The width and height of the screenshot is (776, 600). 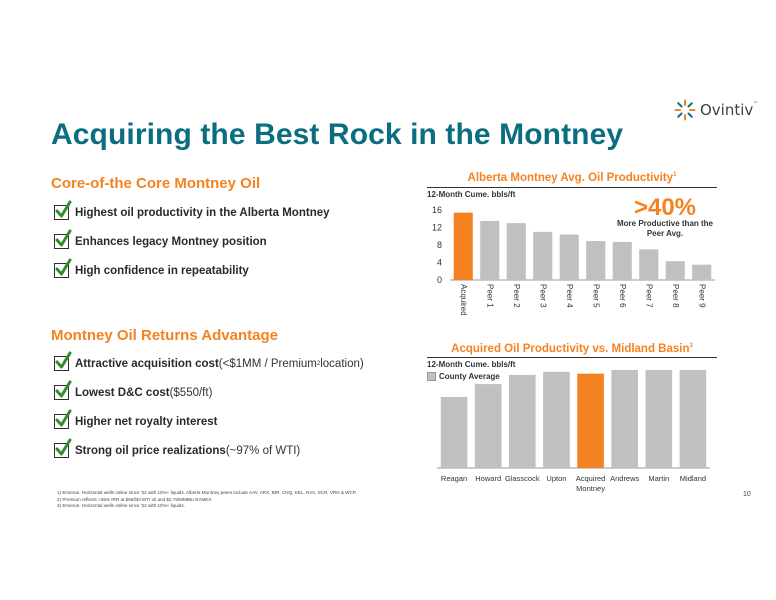 What do you see at coordinates (437, 228) in the screenshot?
I see `y-tick-label: 12` at bounding box center [437, 228].